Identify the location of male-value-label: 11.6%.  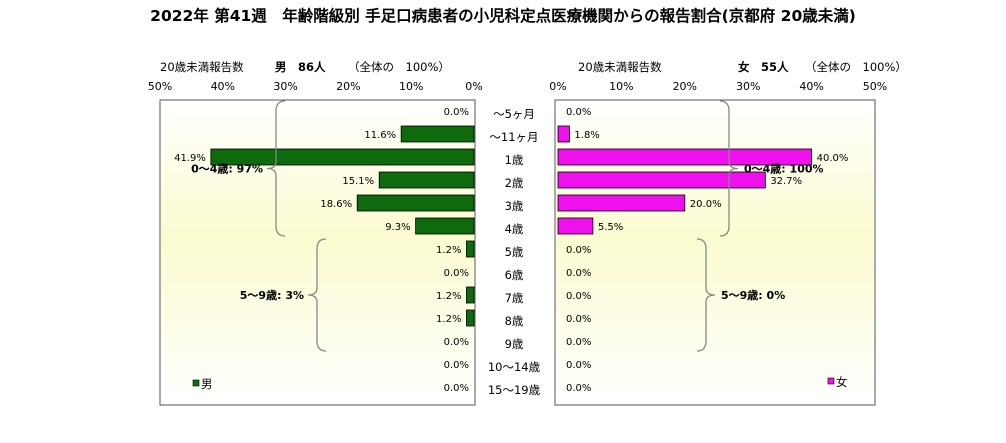
(380, 135).